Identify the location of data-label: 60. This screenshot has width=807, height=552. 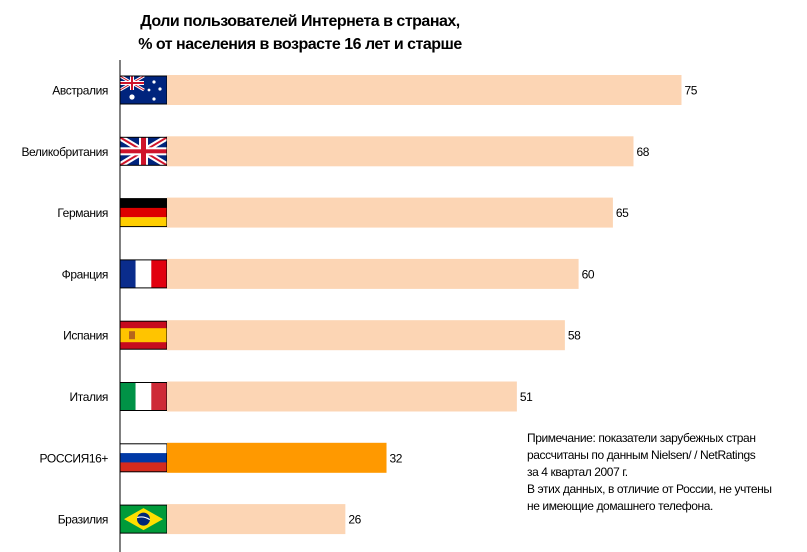
(588, 274).